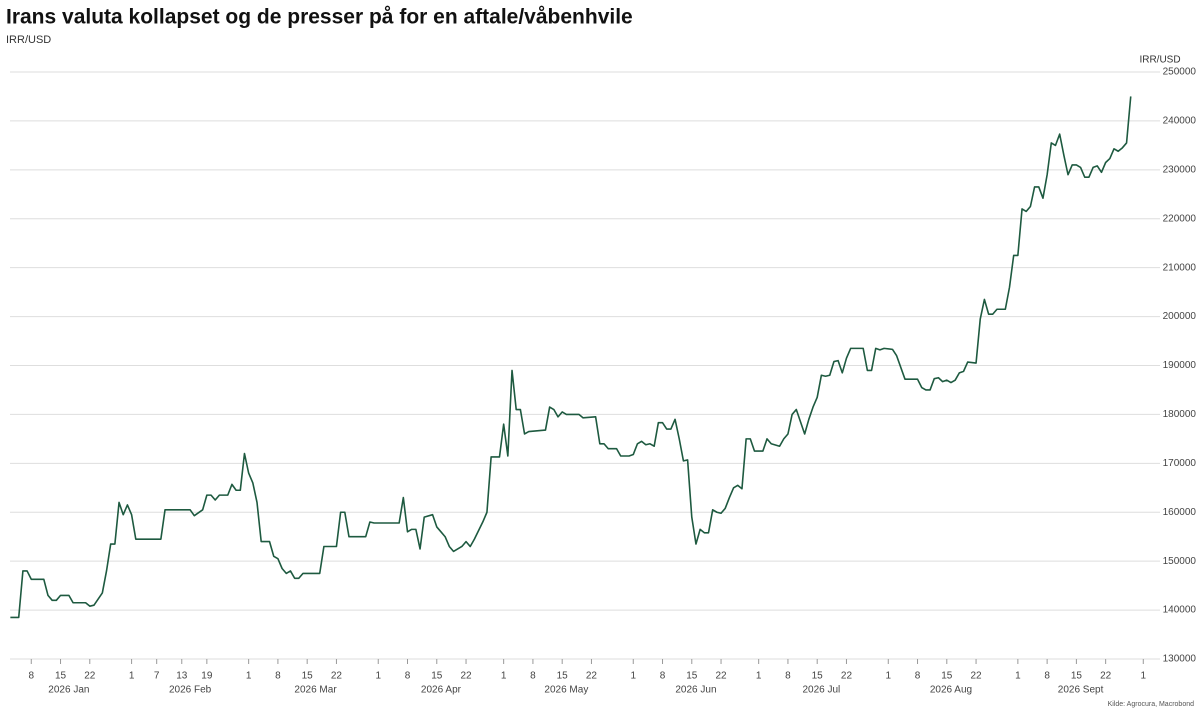 Image resolution: width=1200 pixels, height=716 pixels. What do you see at coordinates (182, 676) in the screenshot?
I see `x-tick-label: 13` at bounding box center [182, 676].